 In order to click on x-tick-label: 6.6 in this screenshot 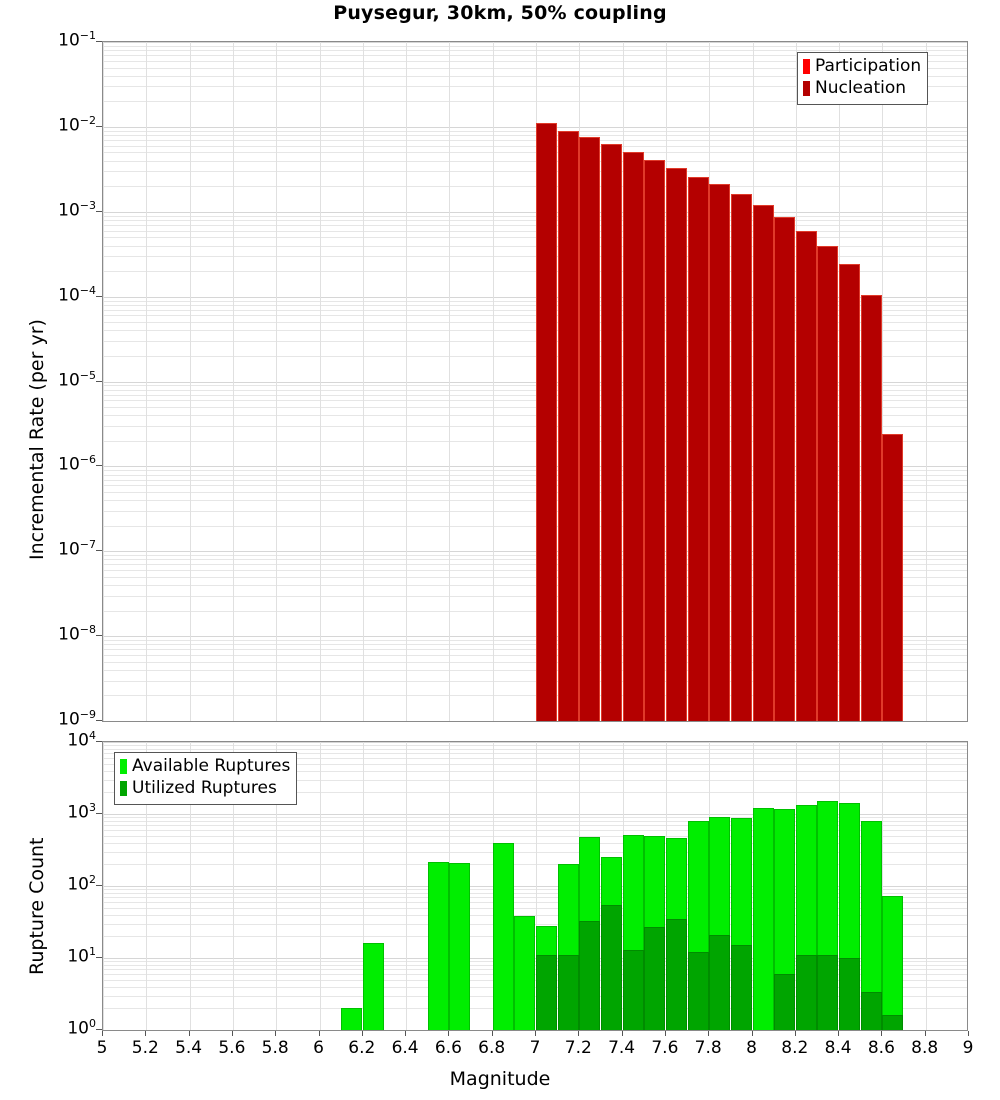, I will do `click(448, 1048)`.